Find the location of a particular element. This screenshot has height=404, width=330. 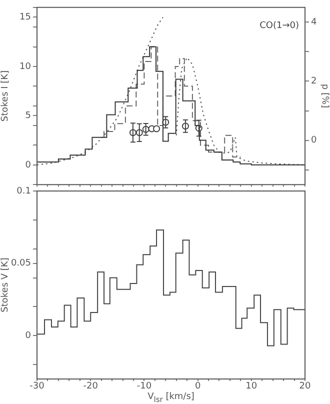

annotation: CO(1→0) is located at coordinates (279, 26).